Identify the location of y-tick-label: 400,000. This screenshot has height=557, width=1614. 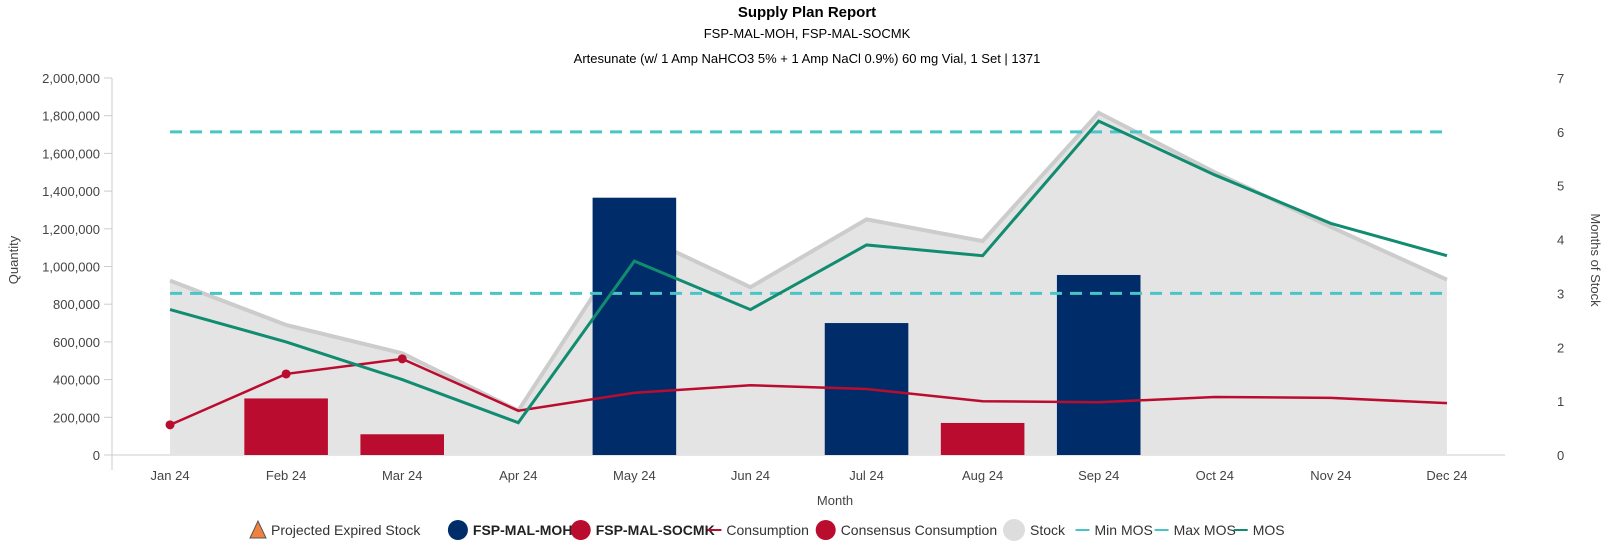
(76, 380).